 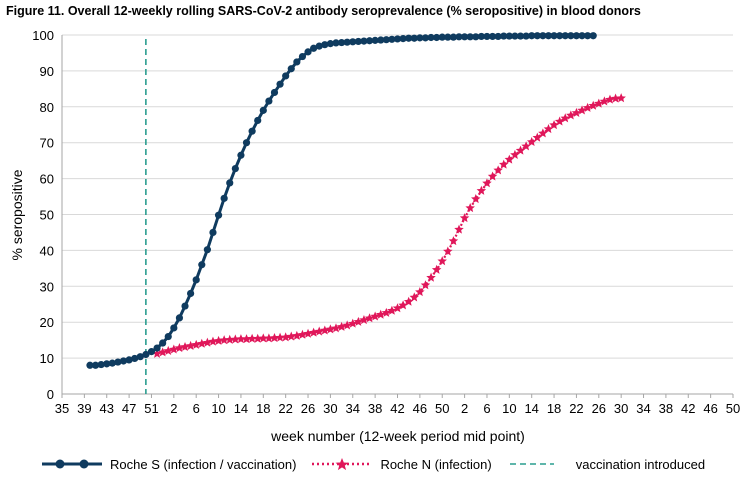 I want to click on x-tick-label: 35, so click(x=62, y=408).